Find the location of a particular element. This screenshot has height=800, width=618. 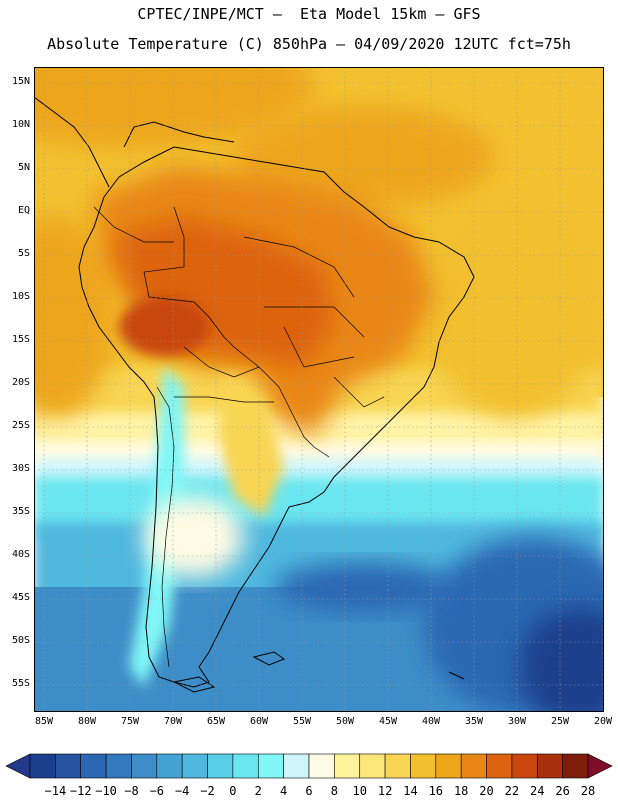

colorbar-label: 12 is located at coordinates (385, 791).